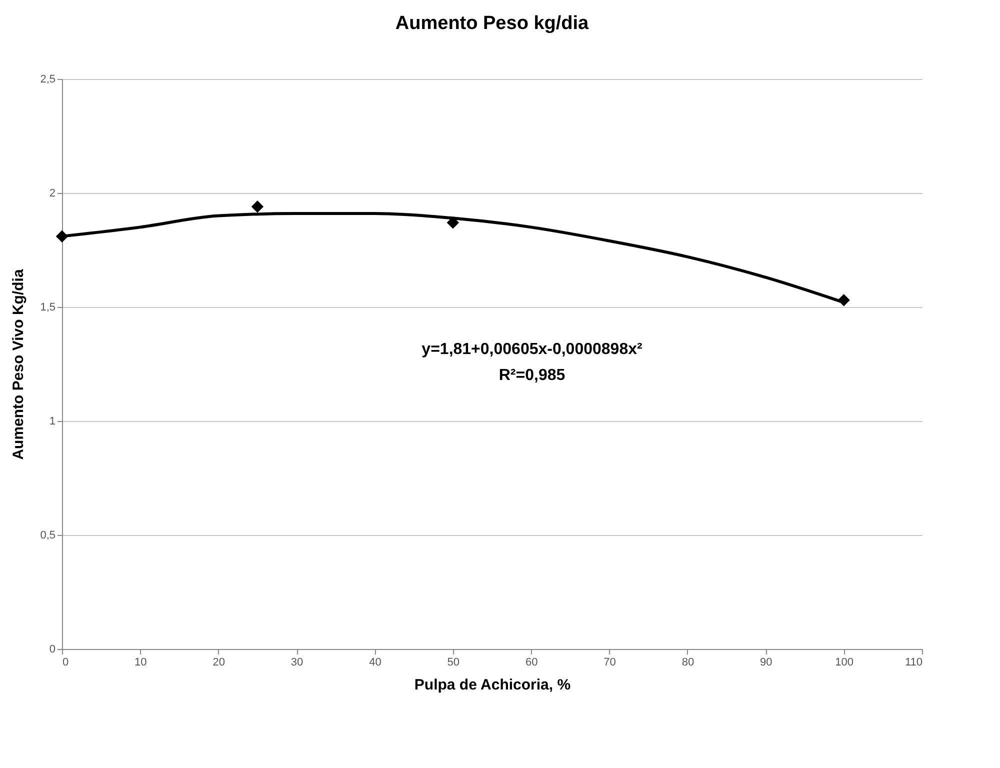  I want to click on y-tick-label: 2, so click(52, 194).